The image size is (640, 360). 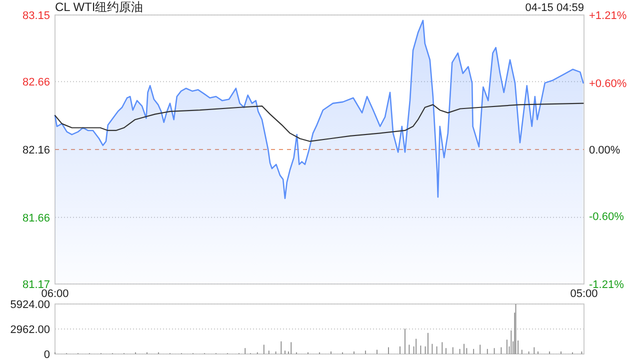 What do you see at coordinates (606, 217) in the screenshot?
I see `y2-tick-label: -0.60%` at bounding box center [606, 217].